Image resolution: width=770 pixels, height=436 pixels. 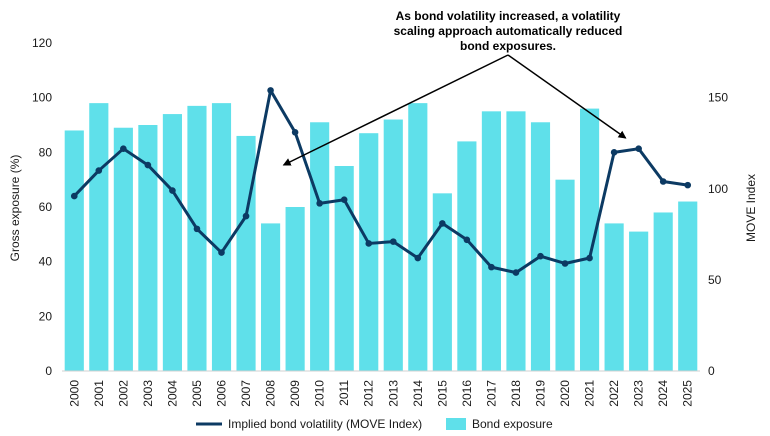 What do you see at coordinates (197, 393) in the screenshot?
I see `x-tick-label: 2005` at bounding box center [197, 393].